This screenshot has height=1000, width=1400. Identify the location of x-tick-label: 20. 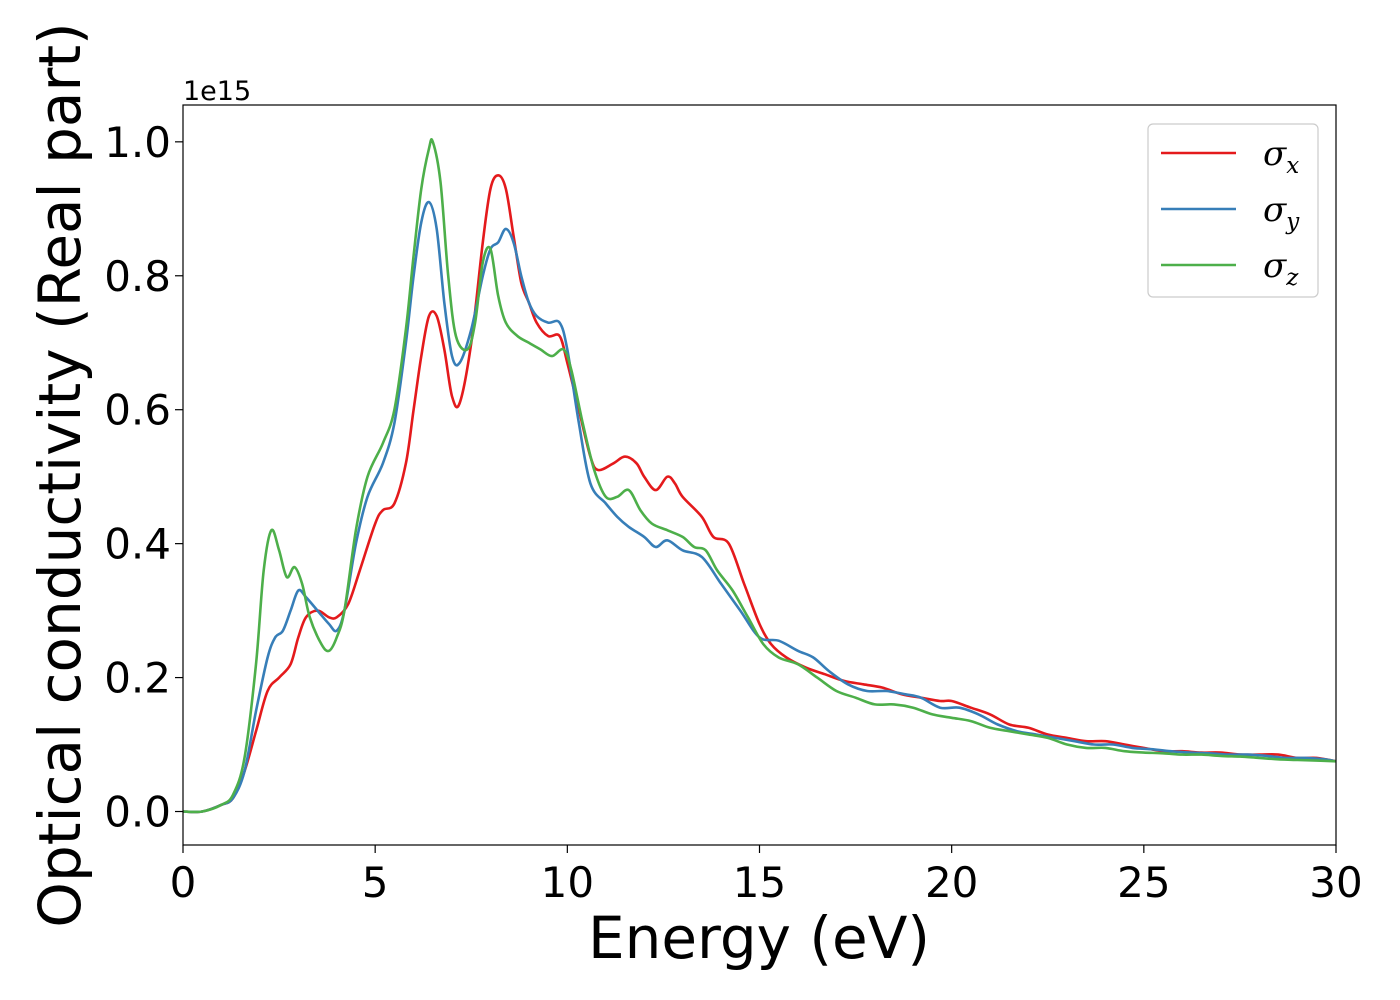
(951, 882).